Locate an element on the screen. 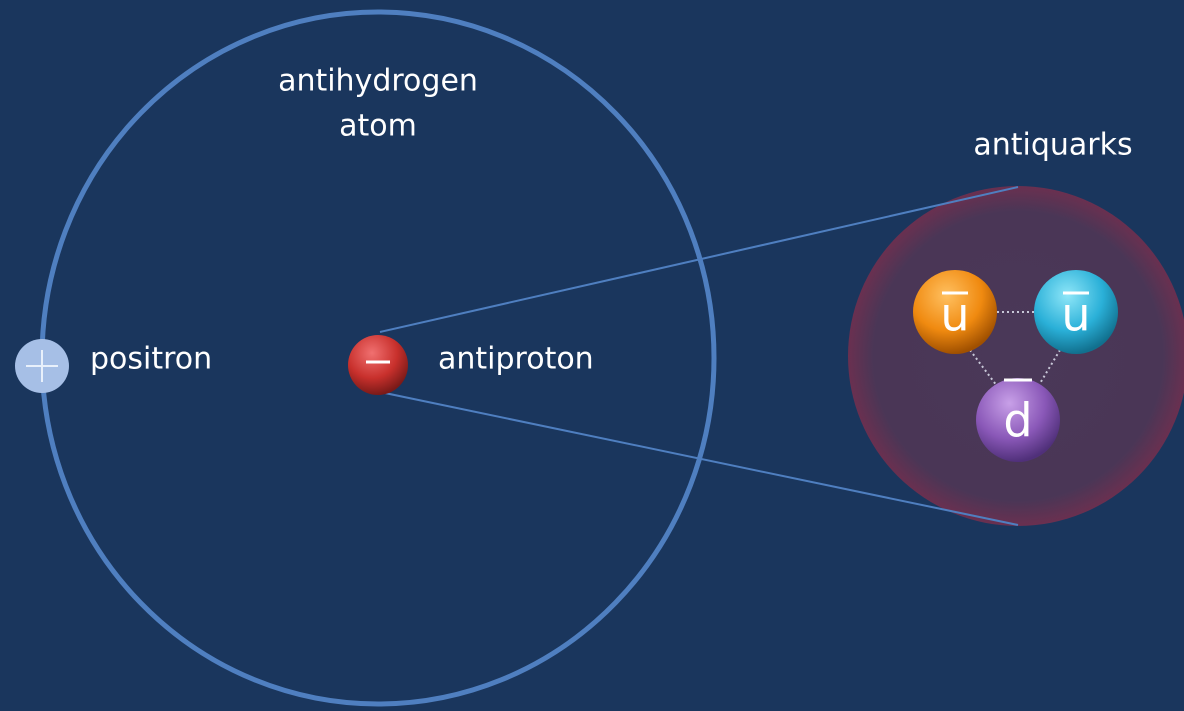  plus-sign is located at coordinates (42, 366).